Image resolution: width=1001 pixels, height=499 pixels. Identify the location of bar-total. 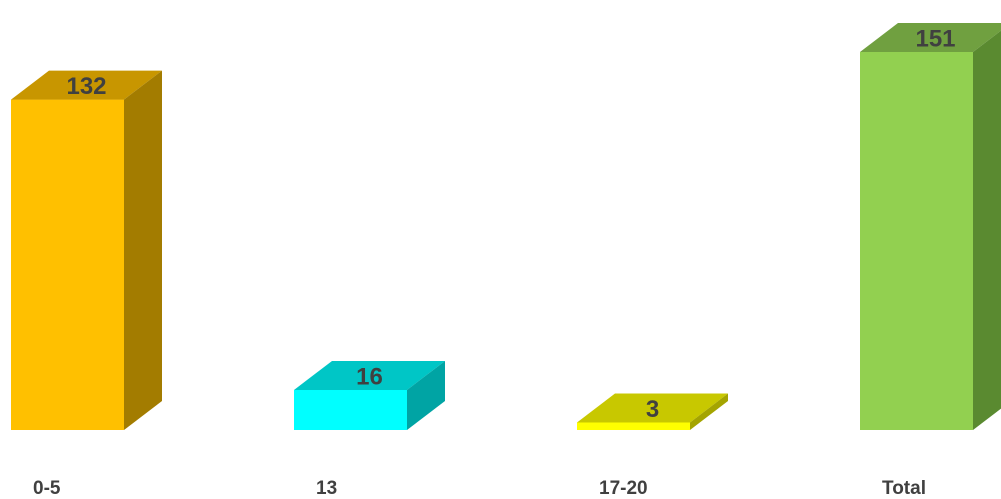
(930, 226).